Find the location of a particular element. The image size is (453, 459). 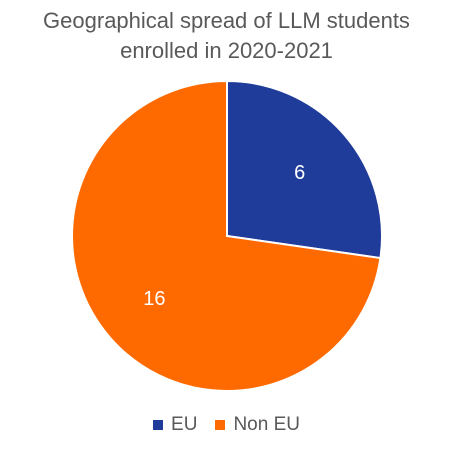

legend-item-non-eu: Non EU is located at coordinates (257, 425).